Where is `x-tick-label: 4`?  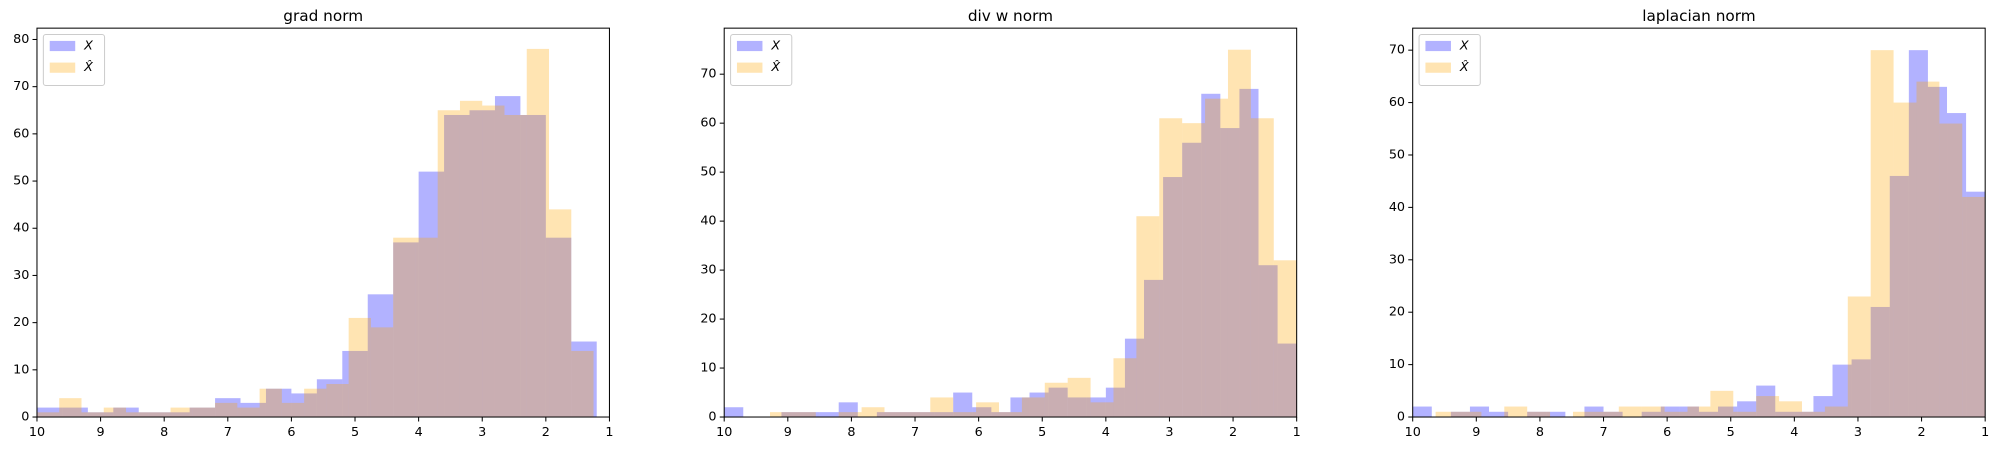
x-tick-label: 4 is located at coordinates (1106, 432).